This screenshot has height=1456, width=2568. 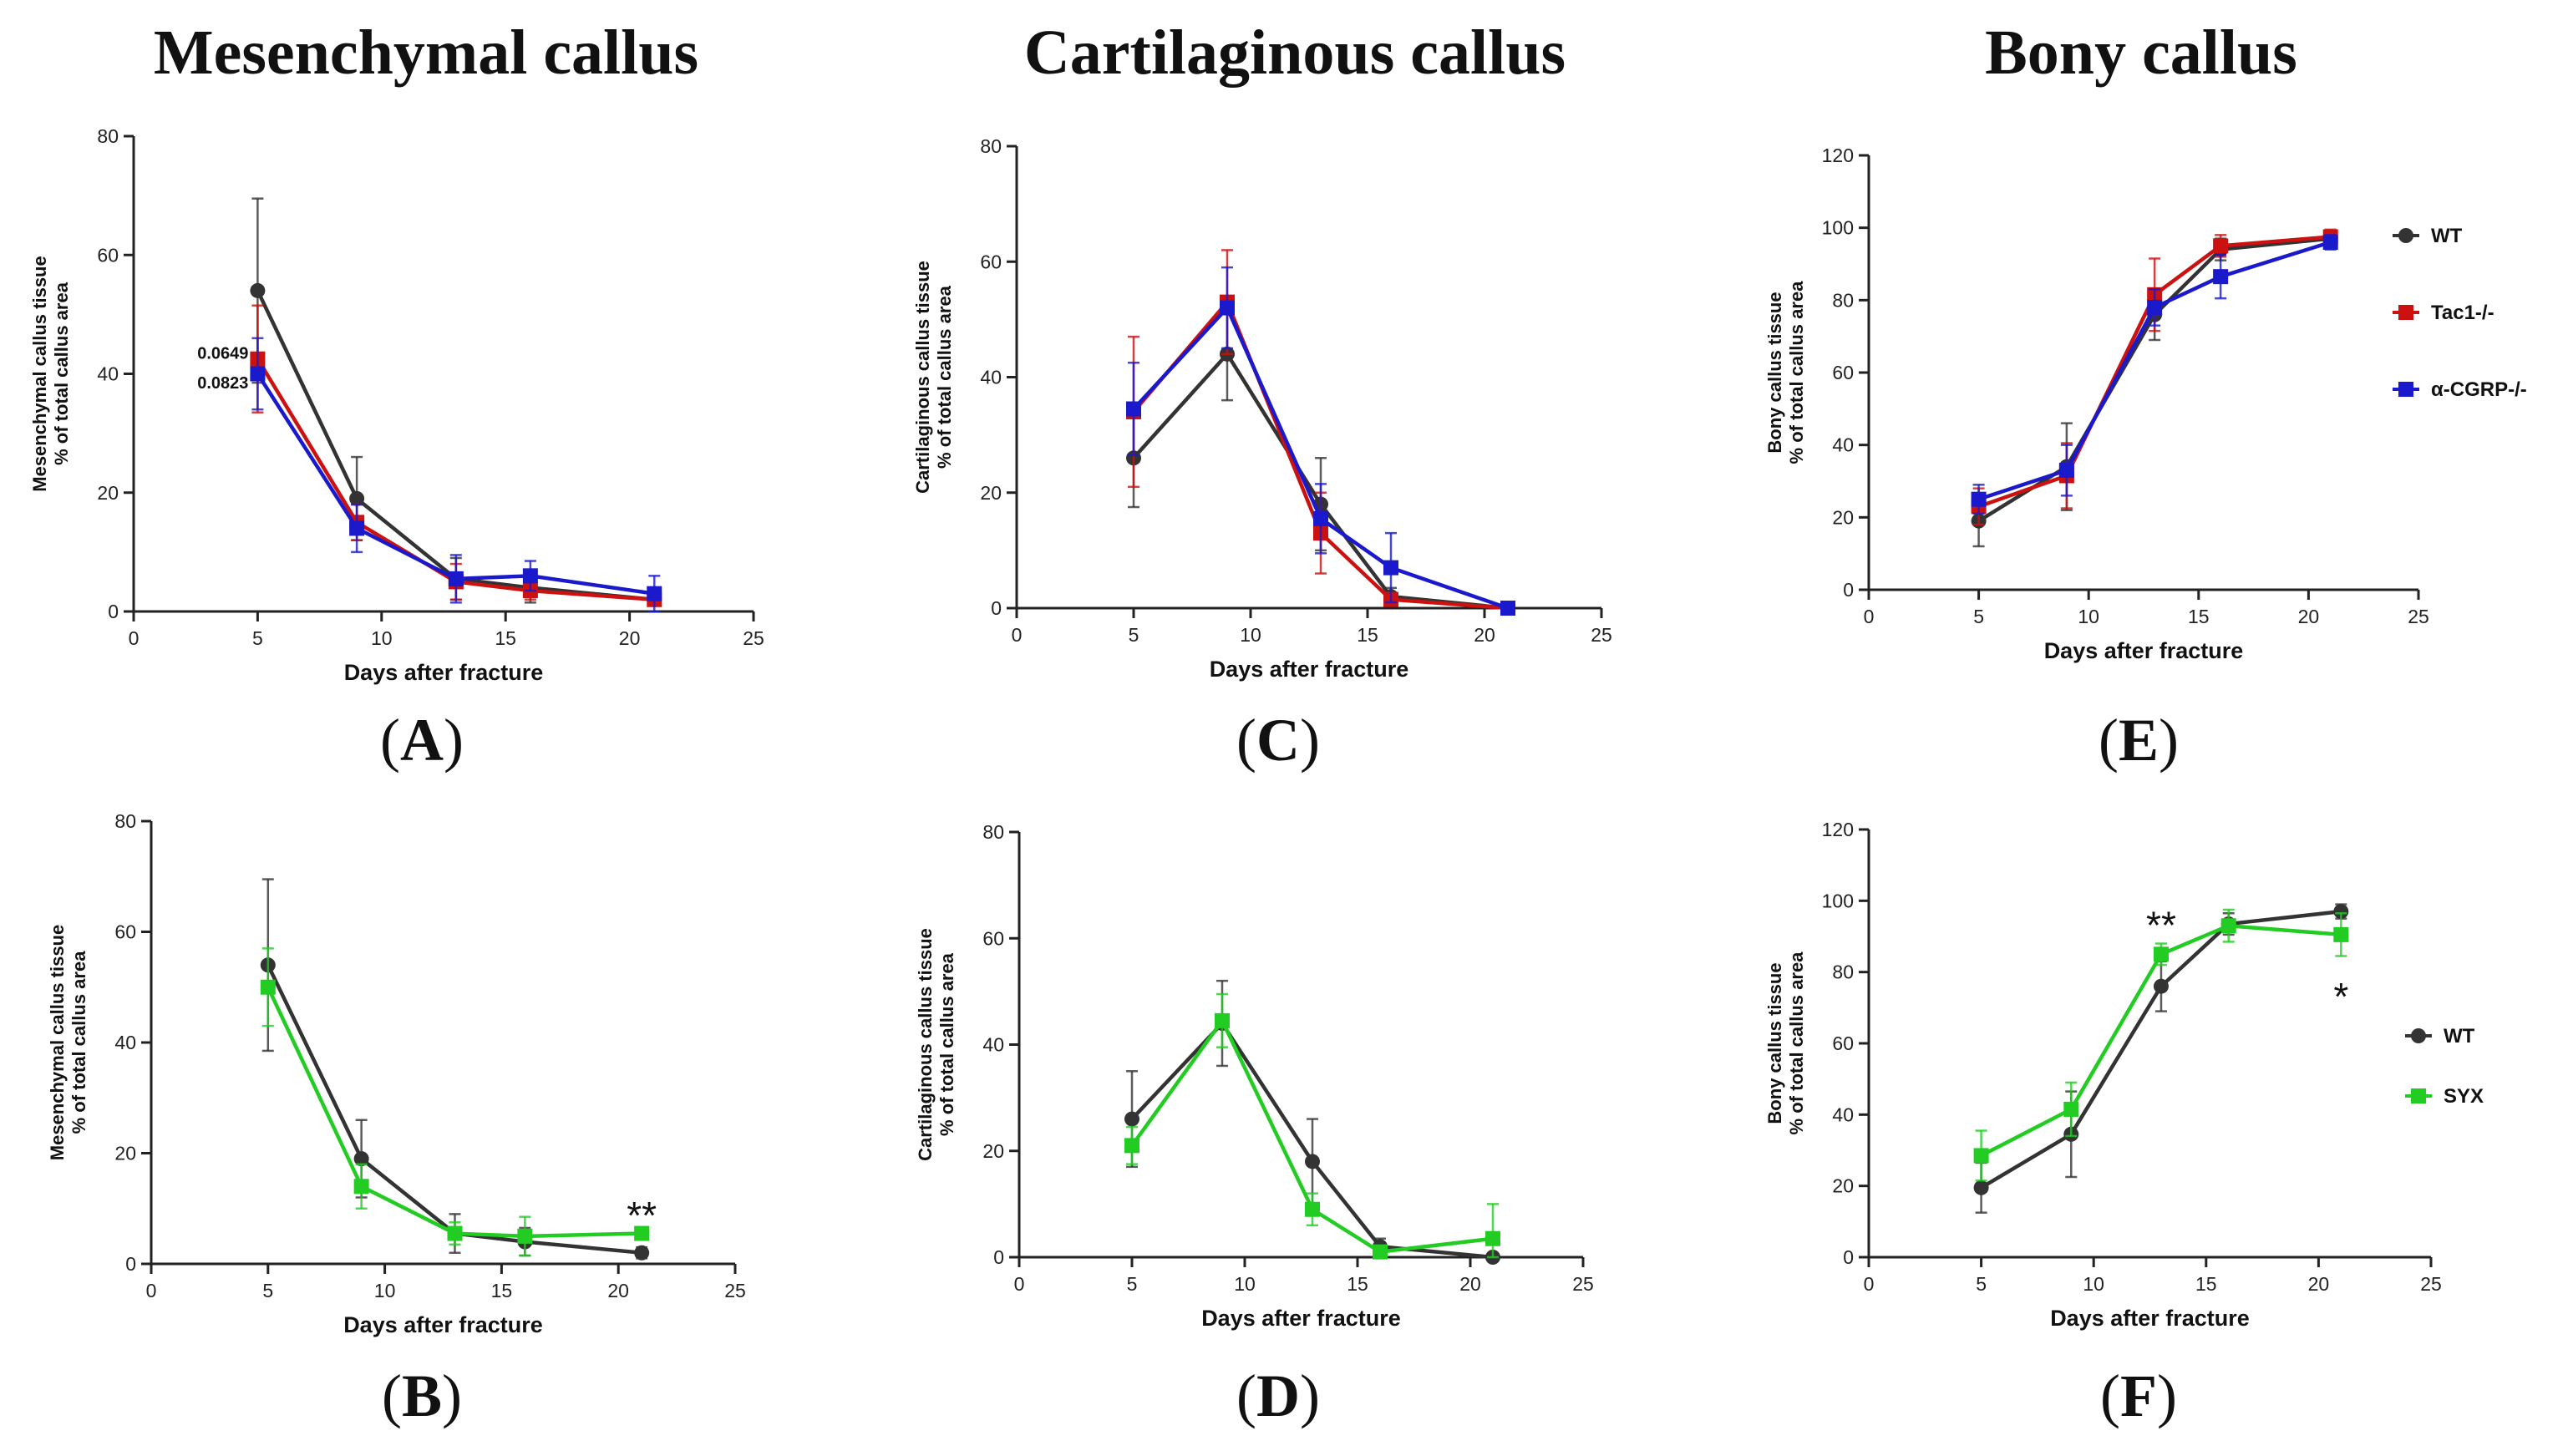 What do you see at coordinates (991, 377) in the screenshot?
I see `y-tick-label-c: 40` at bounding box center [991, 377].